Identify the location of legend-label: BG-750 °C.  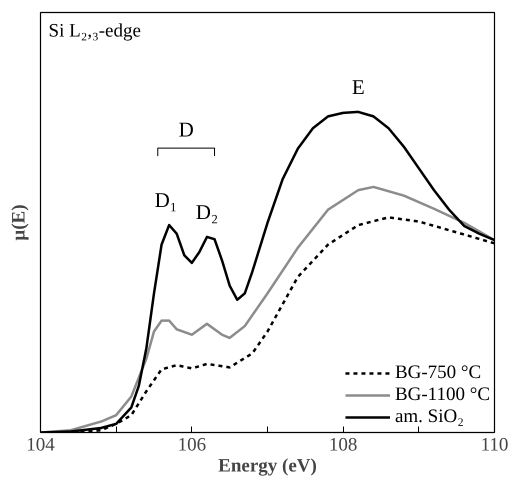
(438, 373).